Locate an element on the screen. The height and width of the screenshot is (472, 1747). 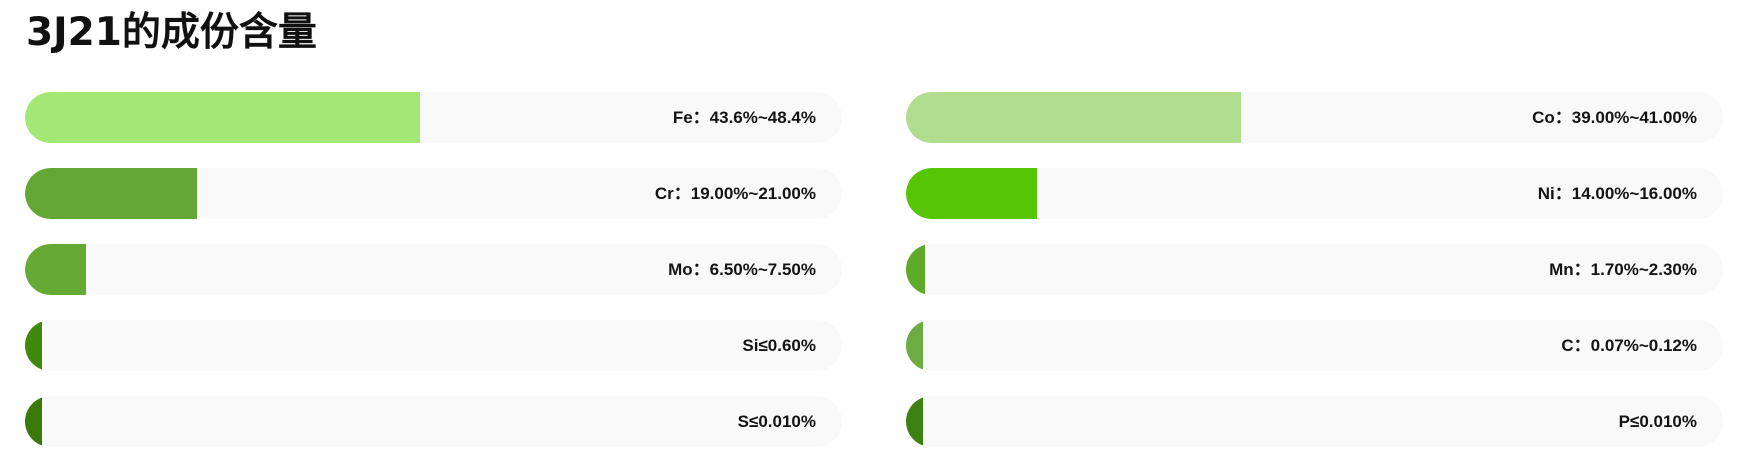
label-cr: Cr：19.00%~21.00% is located at coordinates (735, 193).